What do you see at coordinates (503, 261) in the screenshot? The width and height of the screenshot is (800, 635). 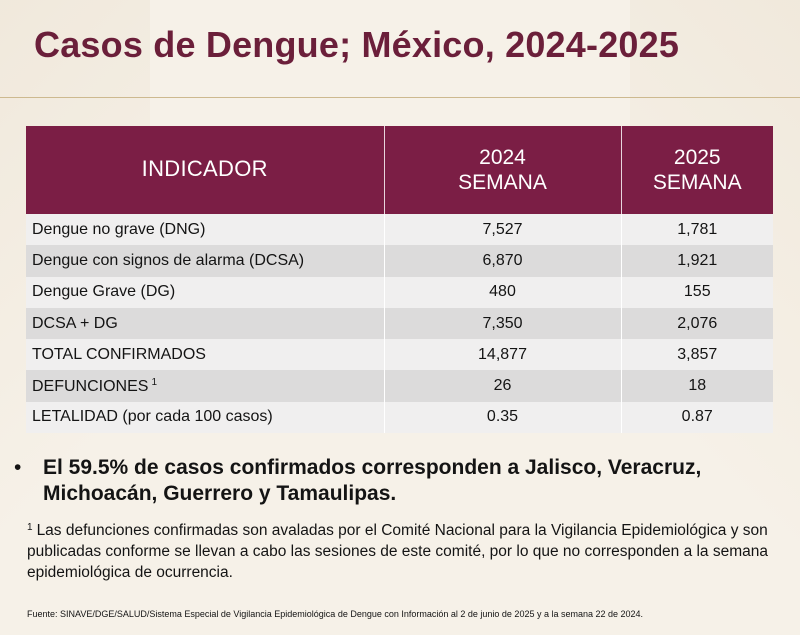 I see `value-2024: 6,870` at bounding box center [503, 261].